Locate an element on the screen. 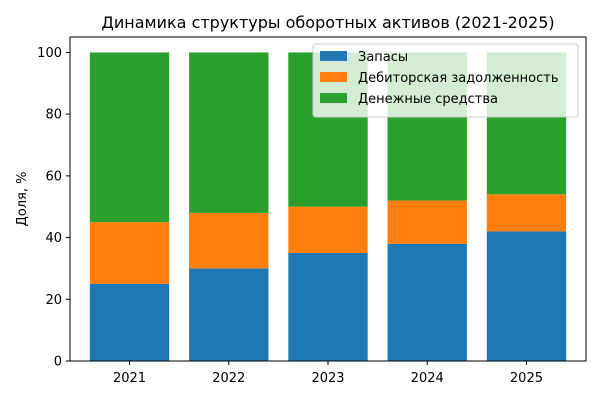  legend-label-2: Денежные средства is located at coordinates (428, 99).